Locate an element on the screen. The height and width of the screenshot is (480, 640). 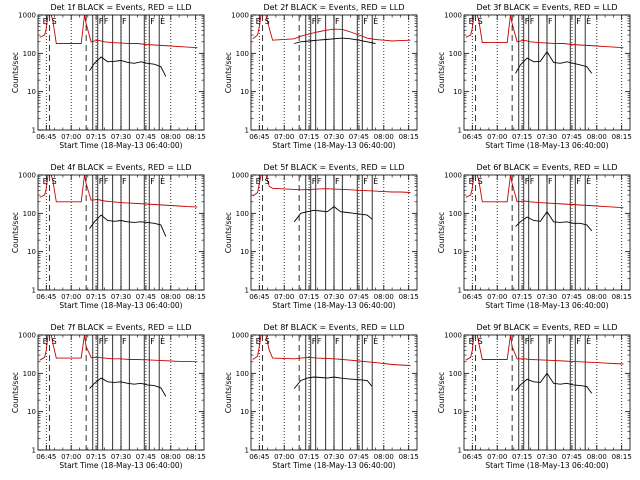
x-tick-label: 08:00 is located at coordinates (384, 297).